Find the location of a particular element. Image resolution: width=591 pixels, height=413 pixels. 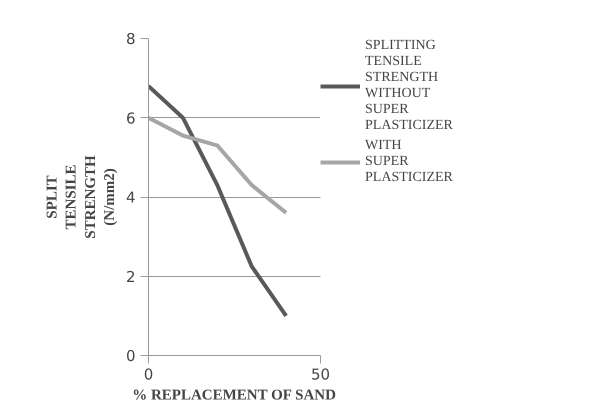

legend-label: SPLITTING TENSILE STRENGTH WITHOUT SUPER PLASTICIZER is located at coordinates (409, 86).